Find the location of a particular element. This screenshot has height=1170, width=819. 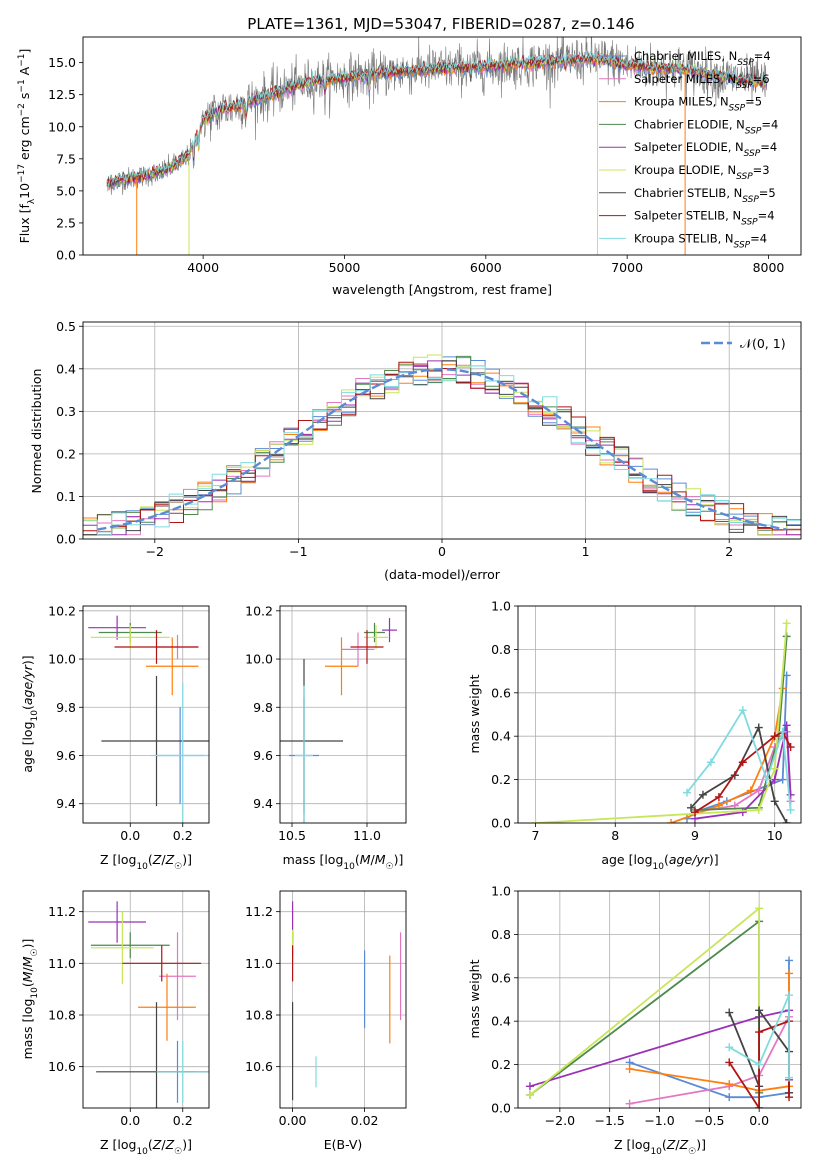

errorbar-chabrier-stelib is located at coordinates (155, 741).